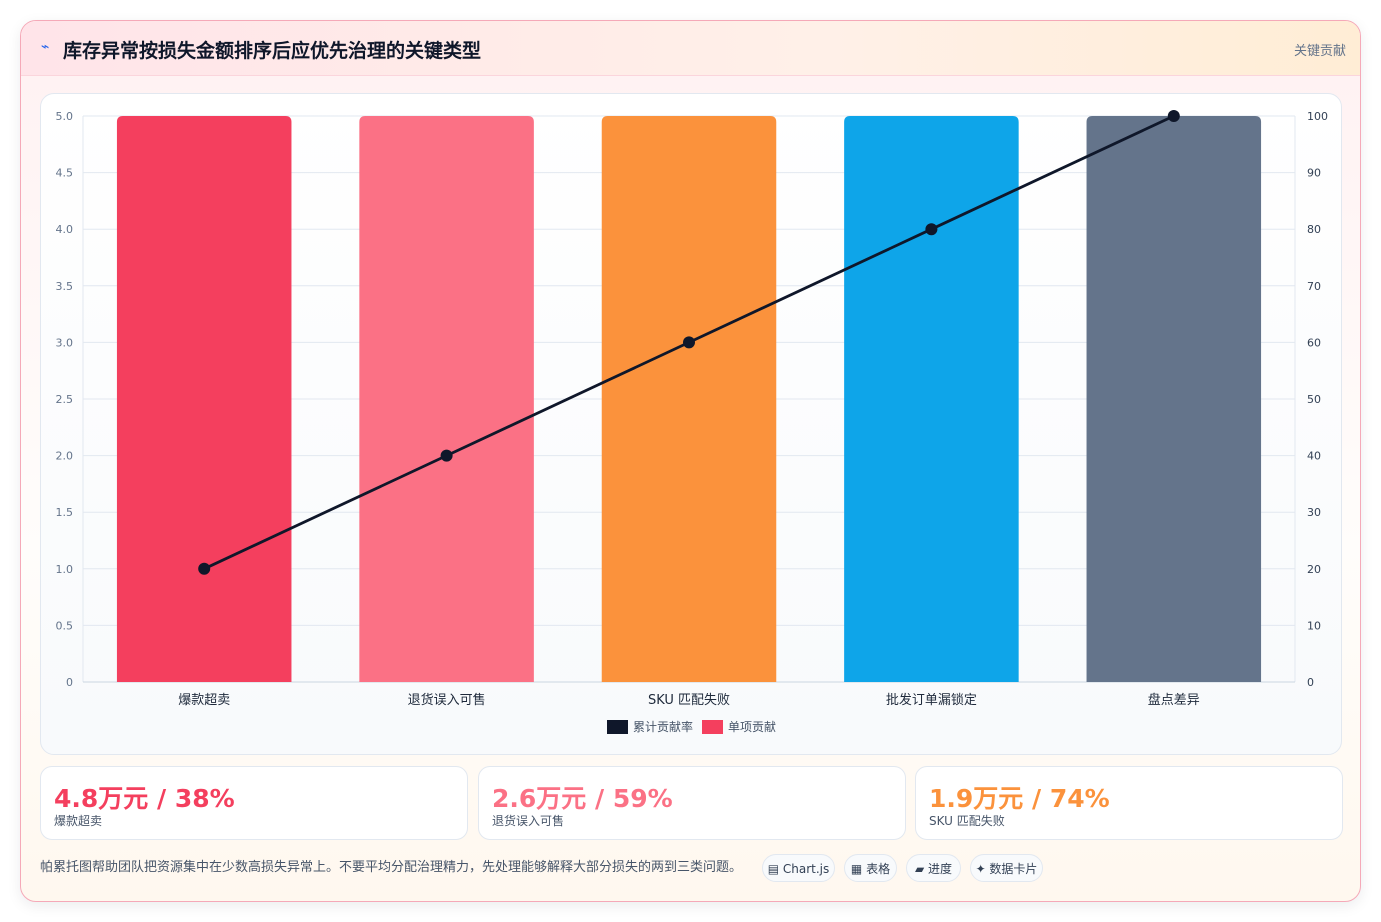  What do you see at coordinates (528, 821) in the screenshot?
I see `stat-label: 退货误入可售` at bounding box center [528, 821].